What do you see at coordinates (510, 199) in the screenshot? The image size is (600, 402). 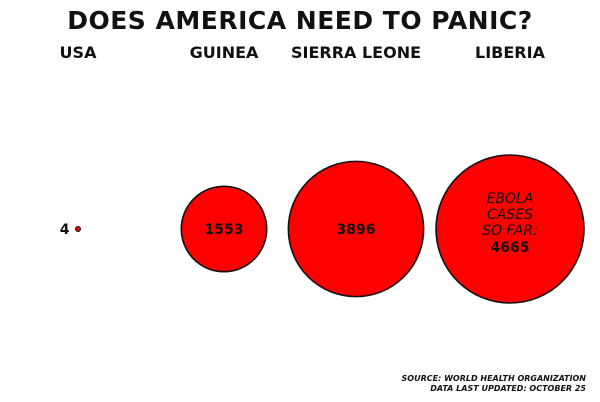 I see `annotation-line: EBOLA` at bounding box center [510, 199].